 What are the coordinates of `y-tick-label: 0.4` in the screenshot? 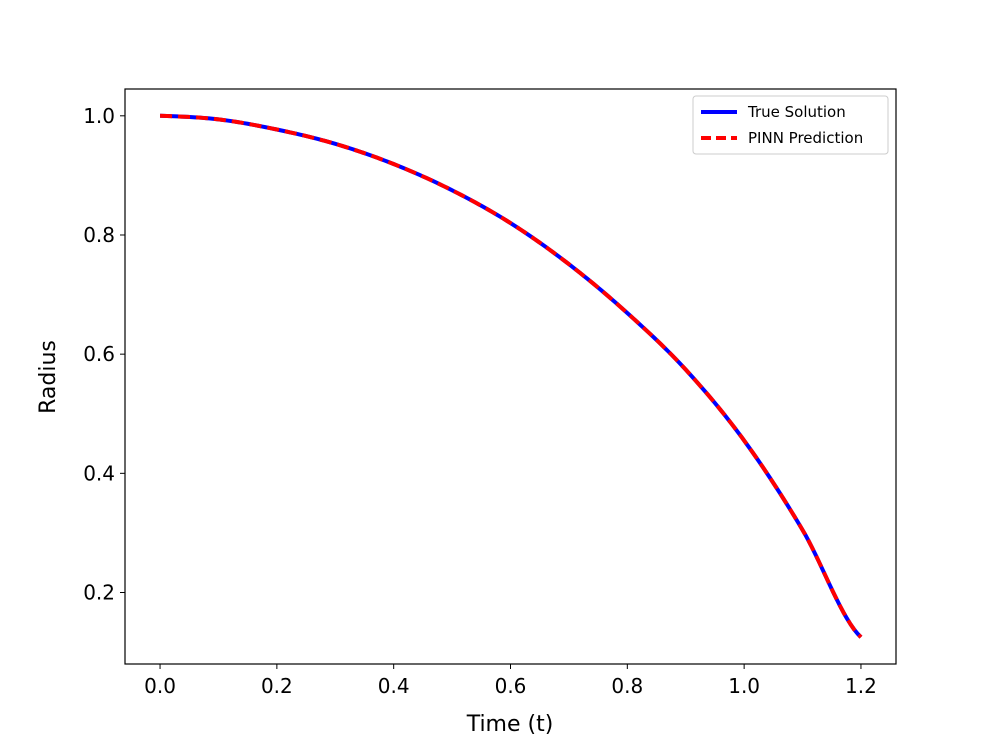 It's located at (99, 473).